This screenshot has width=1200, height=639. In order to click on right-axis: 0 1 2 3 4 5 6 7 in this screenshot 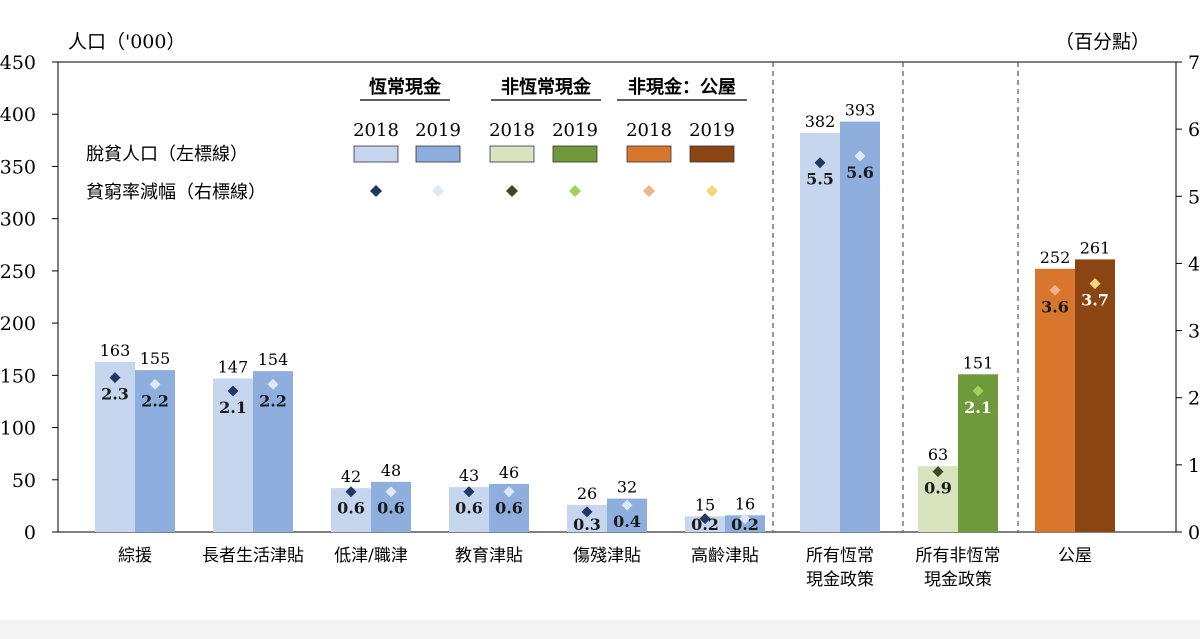, I will do `click(1188, 298)`.